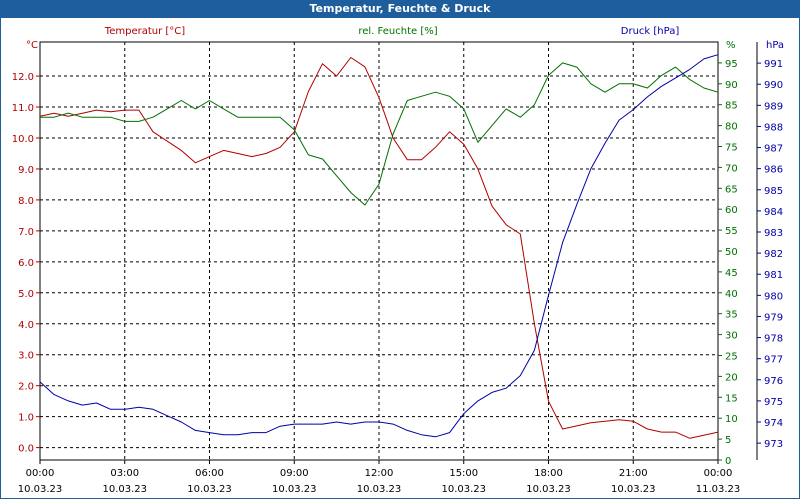 The image size is (800, 500). Describe the element at coordinates (26, 232) in the screenshot. I see `temp-tick-label: 7.0` at that location.